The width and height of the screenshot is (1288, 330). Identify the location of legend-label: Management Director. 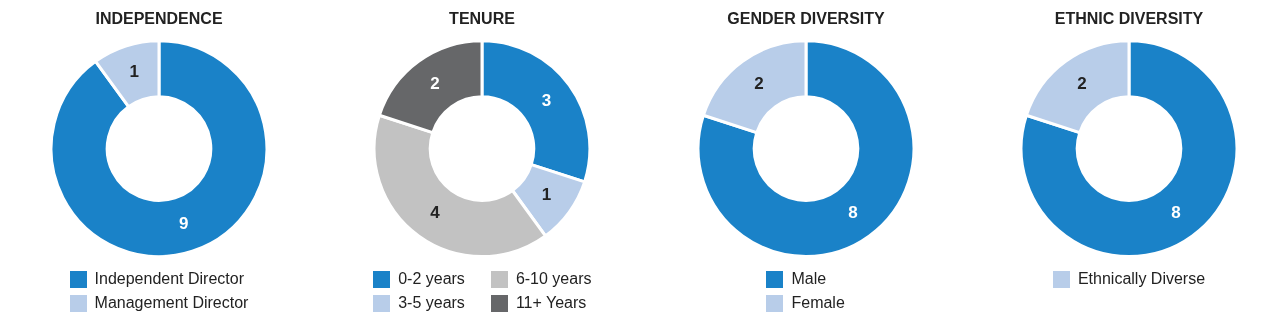
(171, 303).